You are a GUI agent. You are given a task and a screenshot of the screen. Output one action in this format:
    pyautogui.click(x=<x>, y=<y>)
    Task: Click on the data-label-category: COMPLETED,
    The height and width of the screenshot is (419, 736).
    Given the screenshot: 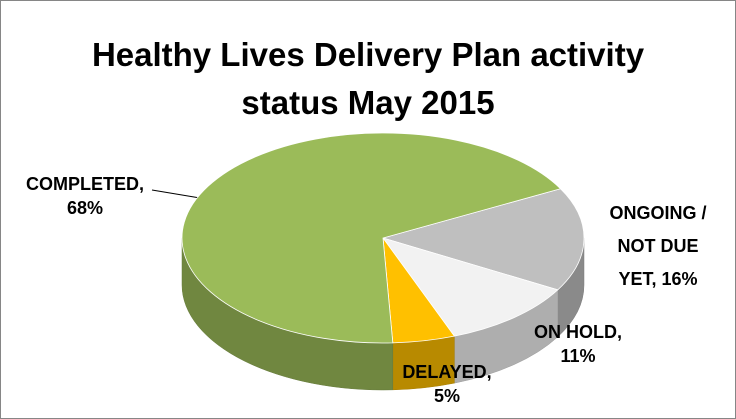 What is the action you would take?
    pyautogui.click(x=85, y=184)
    